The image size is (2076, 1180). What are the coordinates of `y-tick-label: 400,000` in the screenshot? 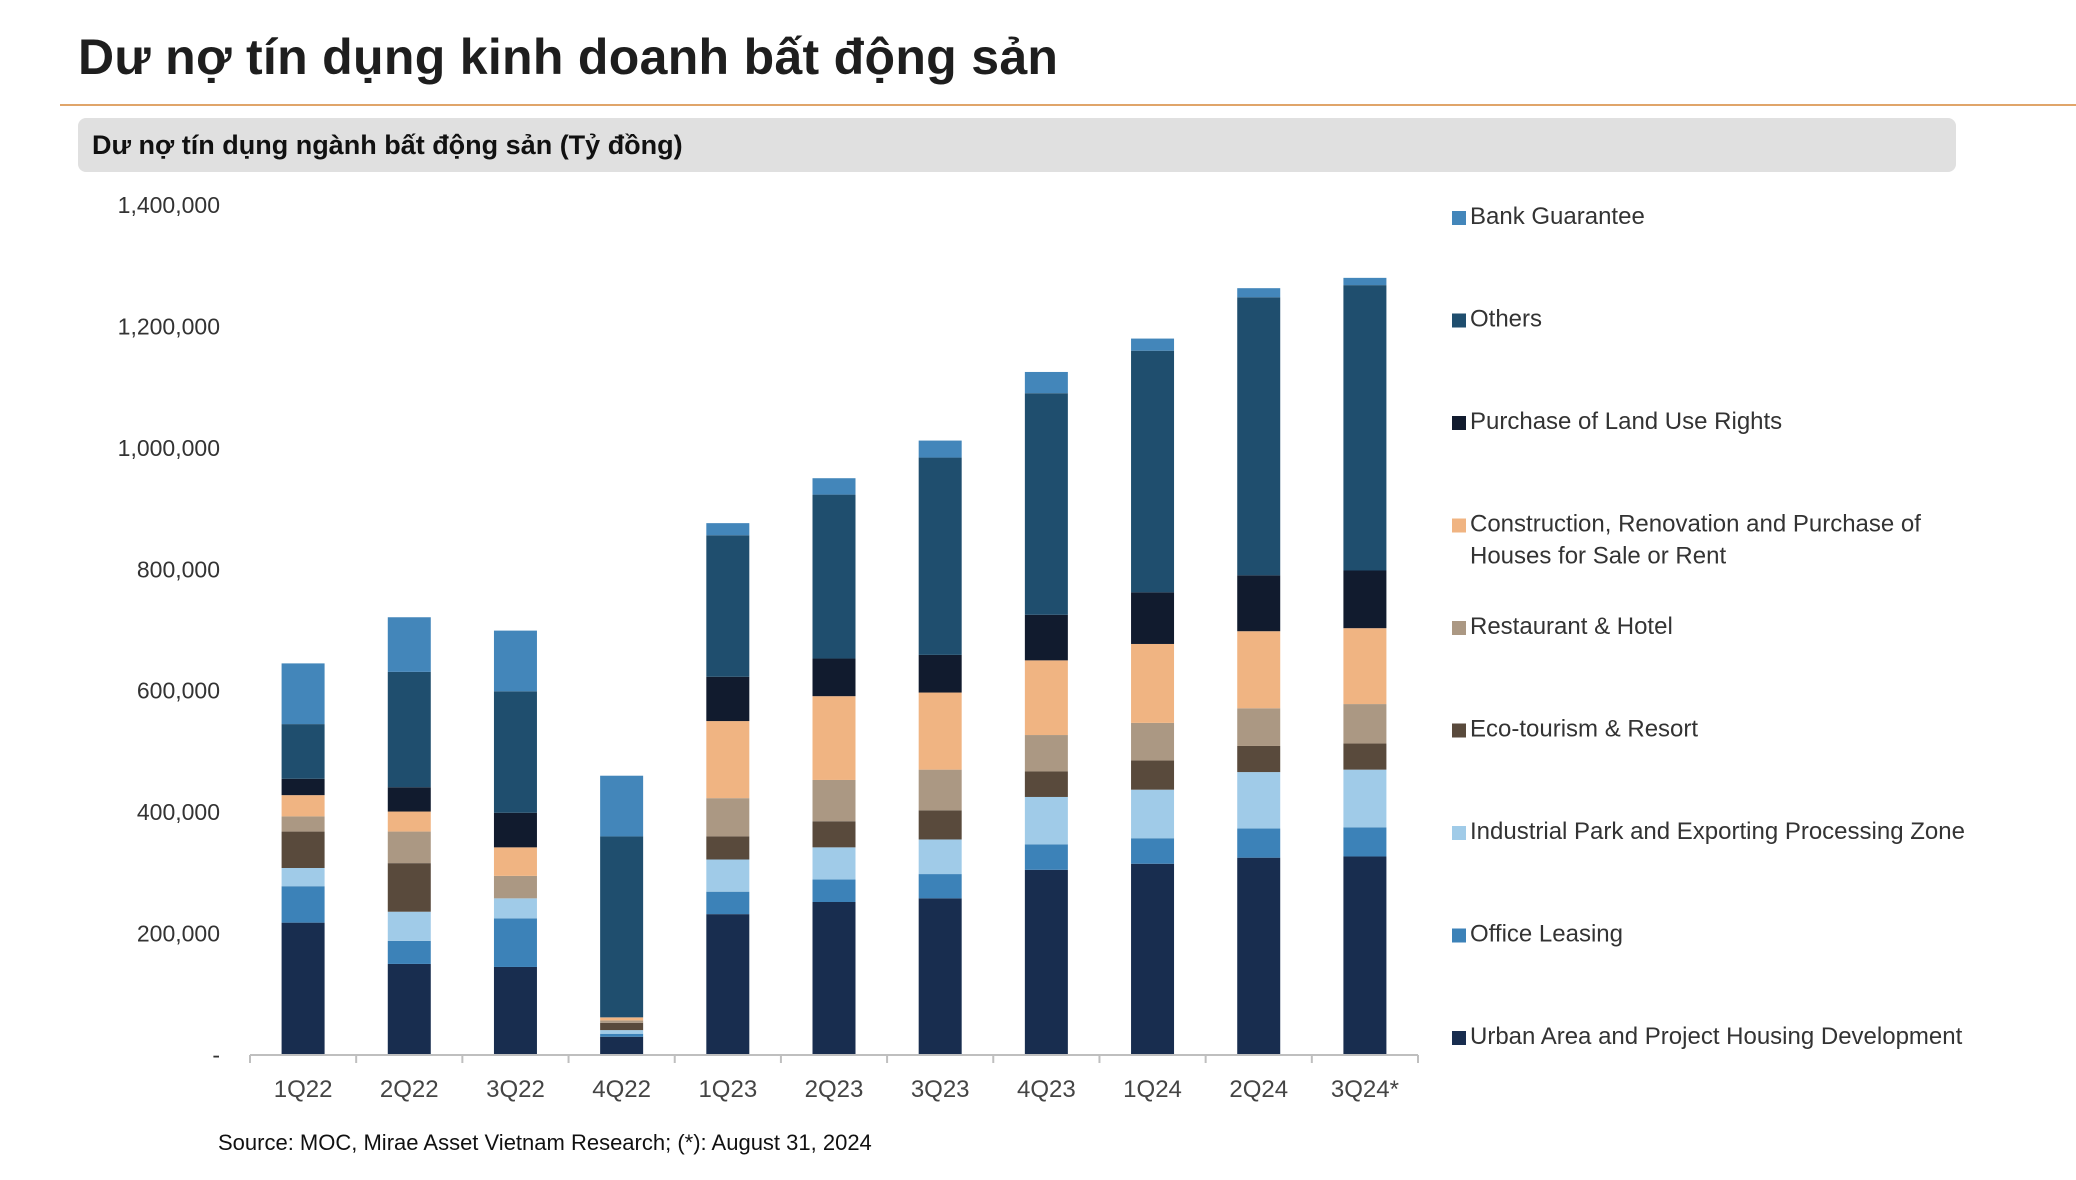 It's located at (178, 812).